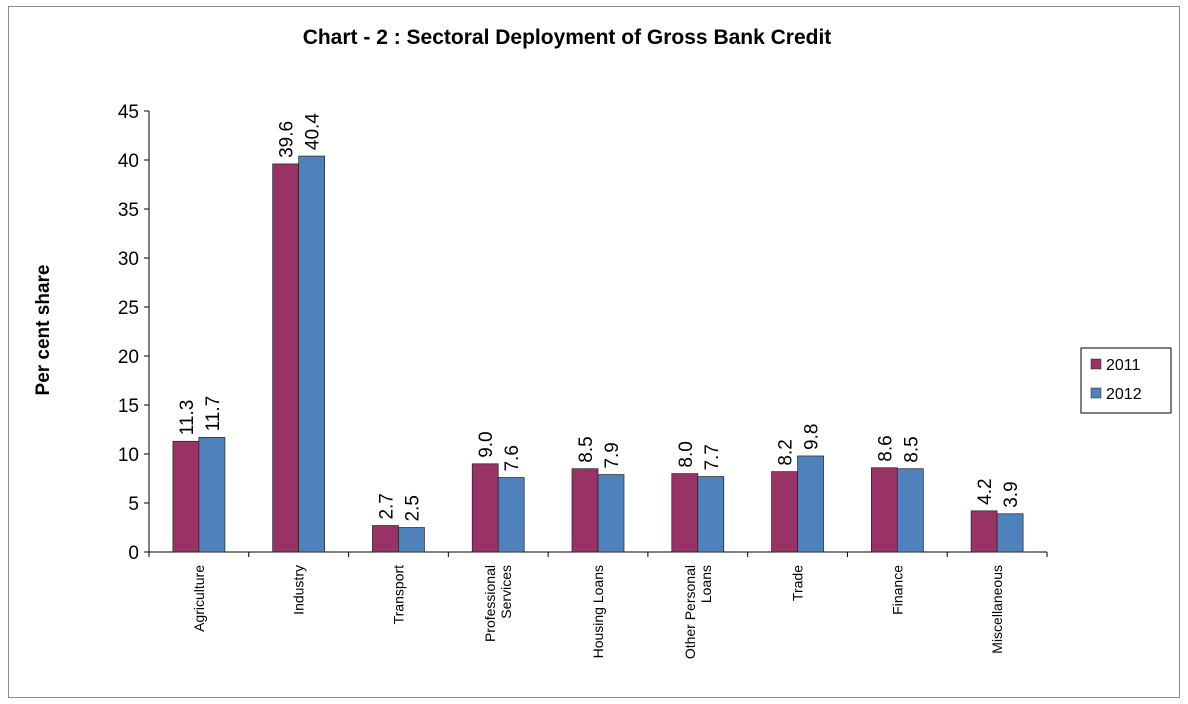  What do you see at coordinates (786, 452) in the screenshot?
I see `data-label-2011: 8.2` at bounding box center [786, 452].